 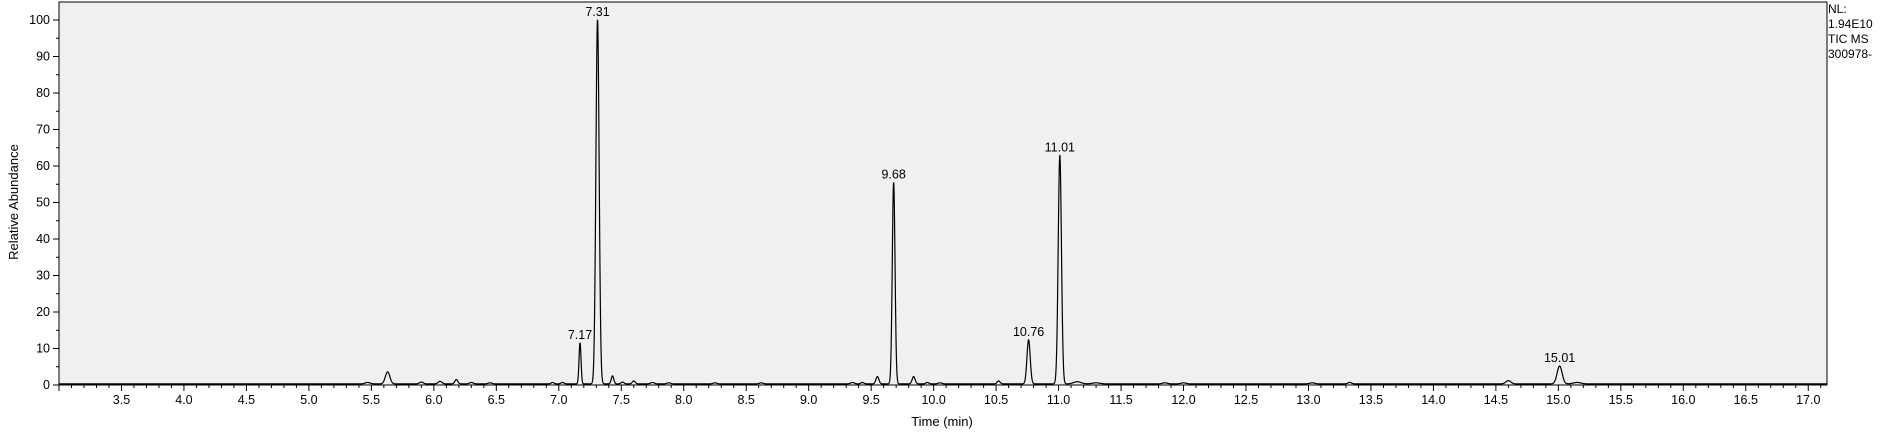 What do you see at coordinates (597, 12) in the screenshot?
I see `peak-label: 7.31` at bounding box center [597, 12].